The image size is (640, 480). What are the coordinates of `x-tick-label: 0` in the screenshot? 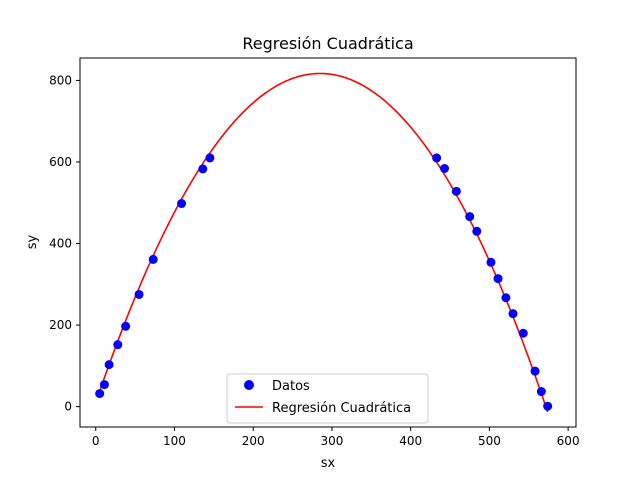 It's located at (96, 441).